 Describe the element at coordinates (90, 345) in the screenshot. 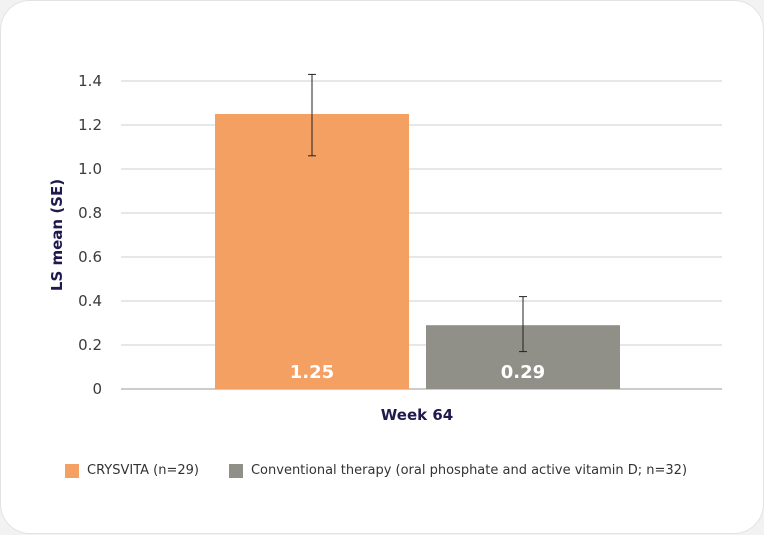

I see `y-tick-label: 0.2` at that location.